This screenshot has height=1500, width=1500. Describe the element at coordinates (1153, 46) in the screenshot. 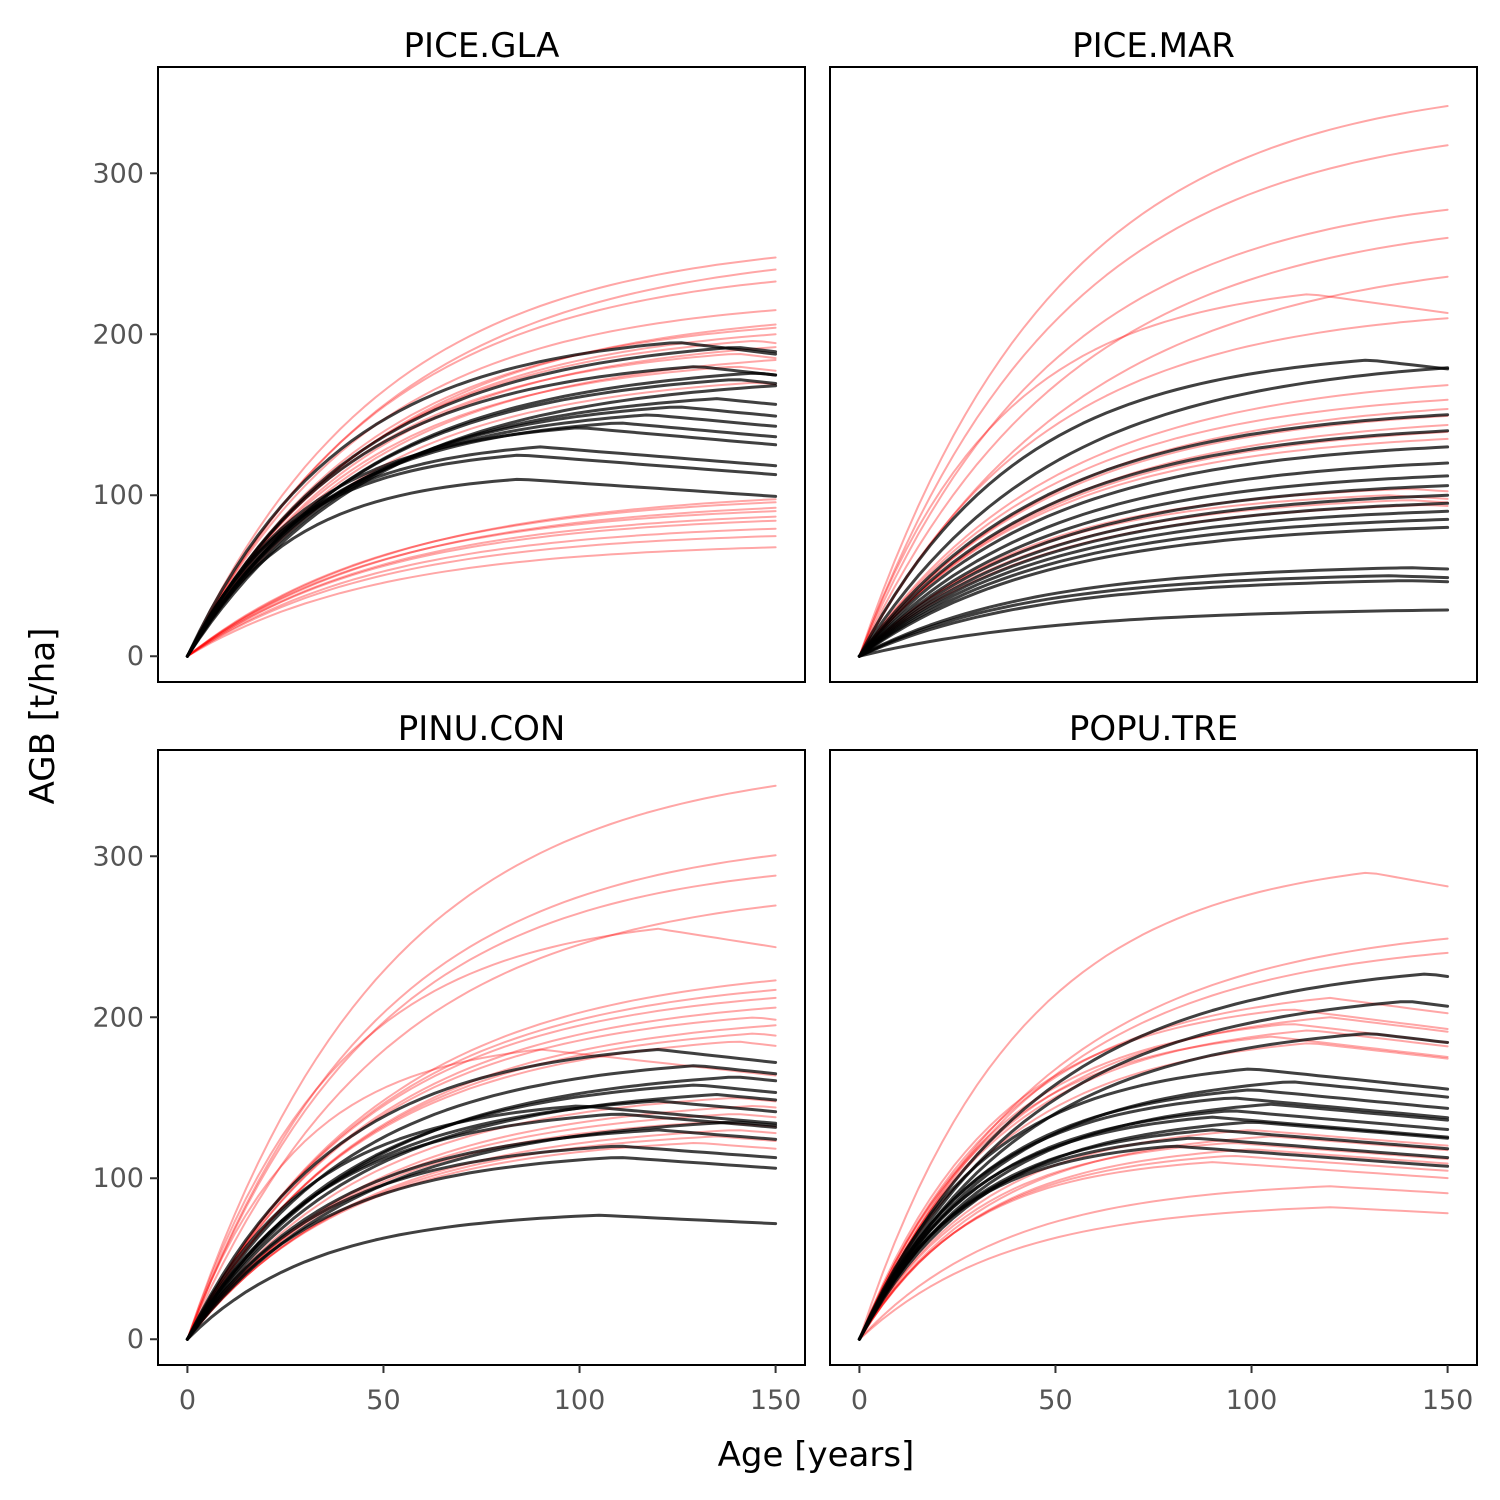

I see `panel-title: PICE.MAR` at that location.